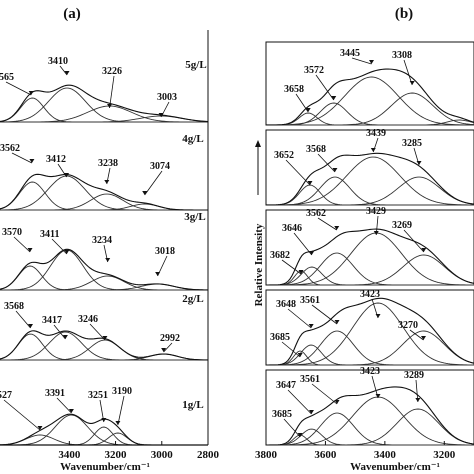 The height and width of the screenshot is (474, 474). Describe the element at coordinates (408, 325) in the screenshot. I see `peak-label-b-4-5: 3270` at that location.